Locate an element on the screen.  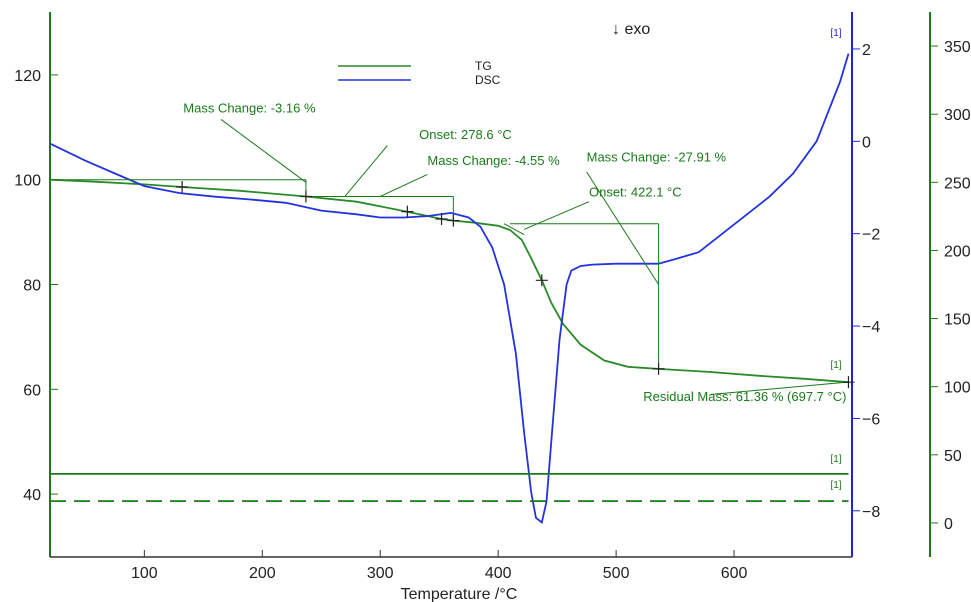
x-tick-label: 600 is located at coordinates (734, 573).